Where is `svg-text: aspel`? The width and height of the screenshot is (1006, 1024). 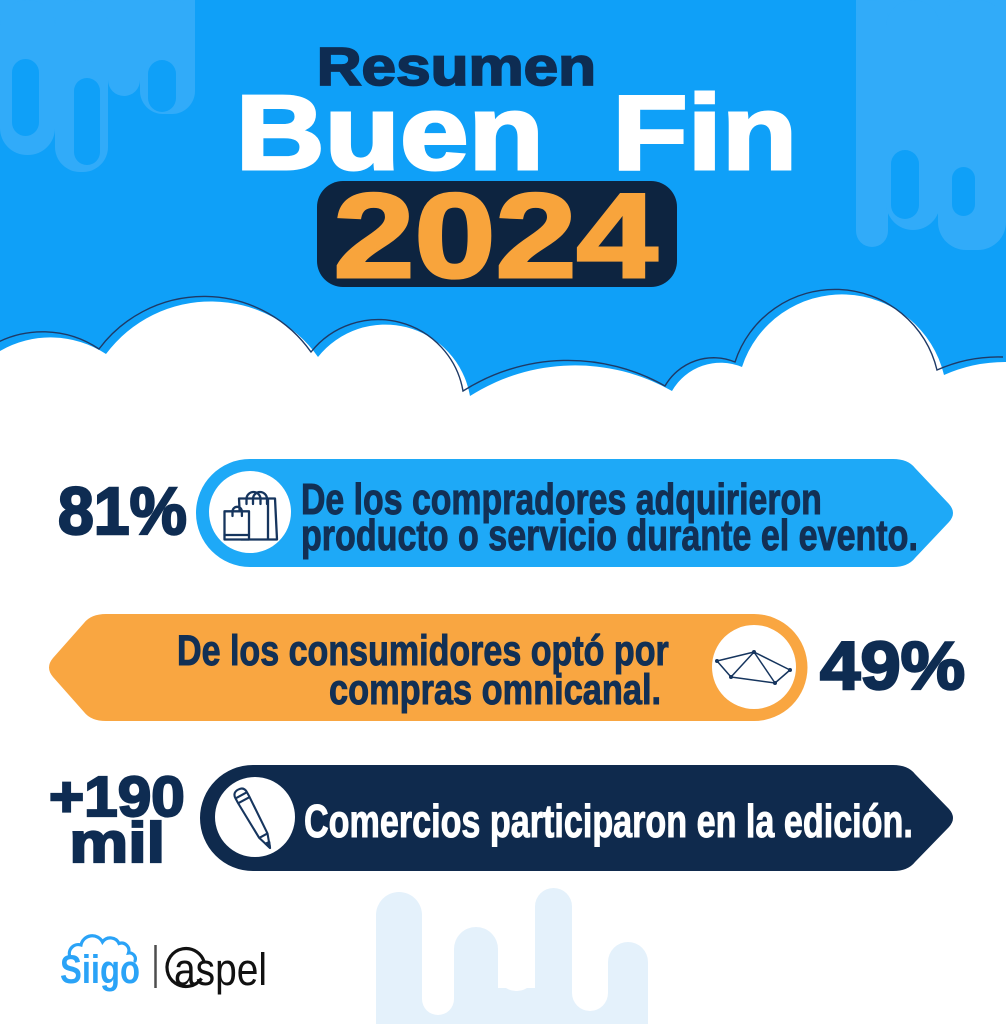 svg-text: aspel is located at coordinates (220, 969).